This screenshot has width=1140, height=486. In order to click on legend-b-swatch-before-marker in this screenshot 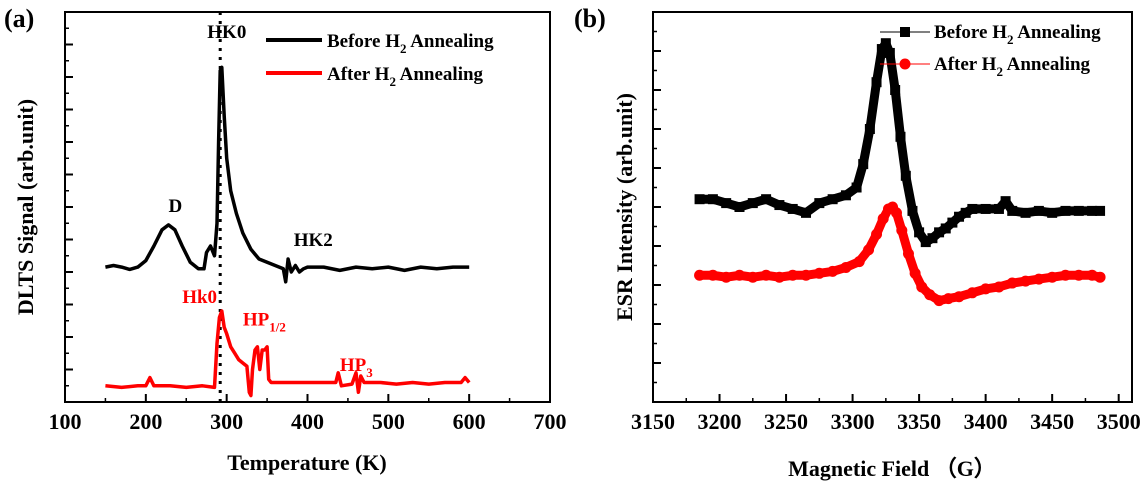, I will do `click(905, 32)`.